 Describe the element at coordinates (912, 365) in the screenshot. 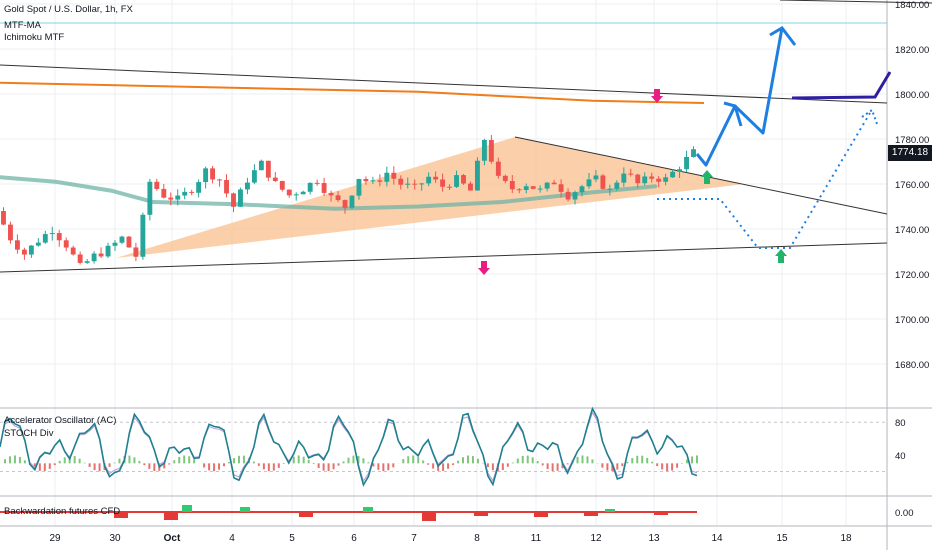

I see `price-tick-label: 1680.00` at that location.